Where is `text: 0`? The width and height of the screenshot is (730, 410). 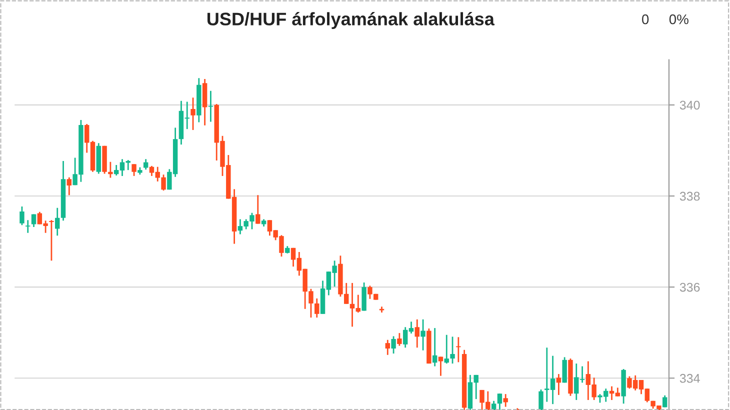 text: 0 is located at coordinates (645, 19).